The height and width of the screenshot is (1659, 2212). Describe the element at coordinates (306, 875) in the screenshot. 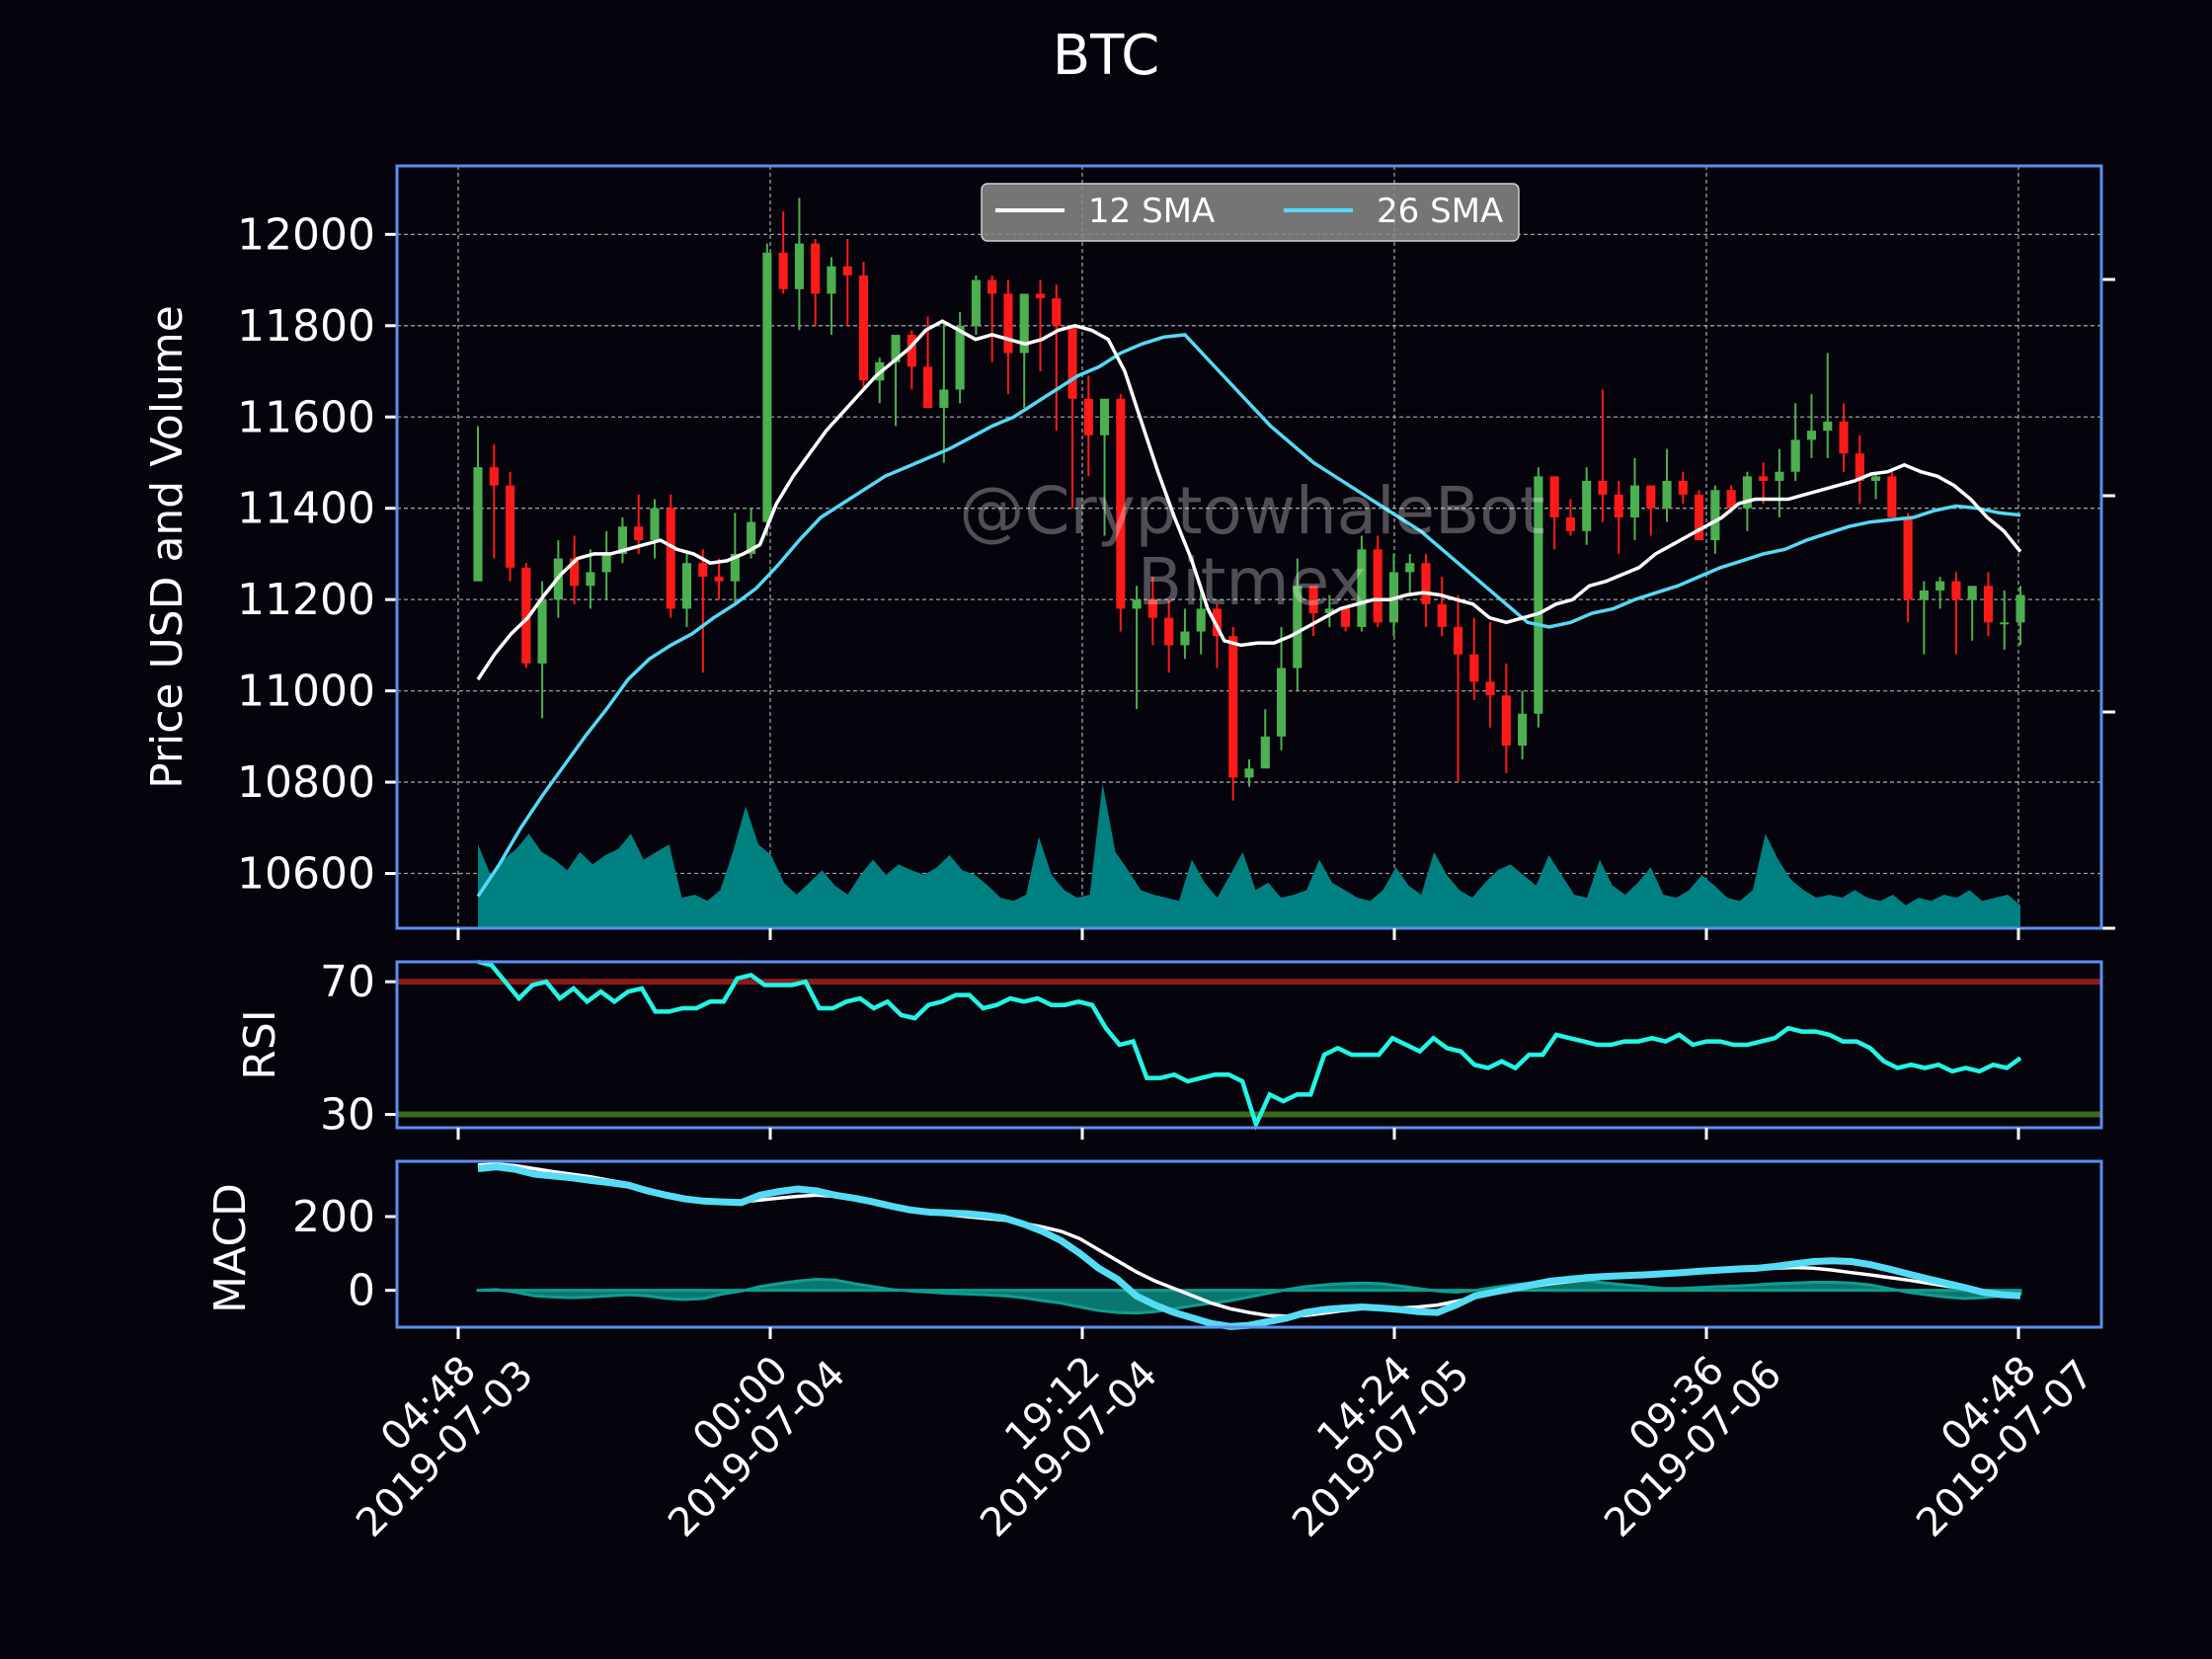

I see `price-y-tick-label: 10600` at that location.